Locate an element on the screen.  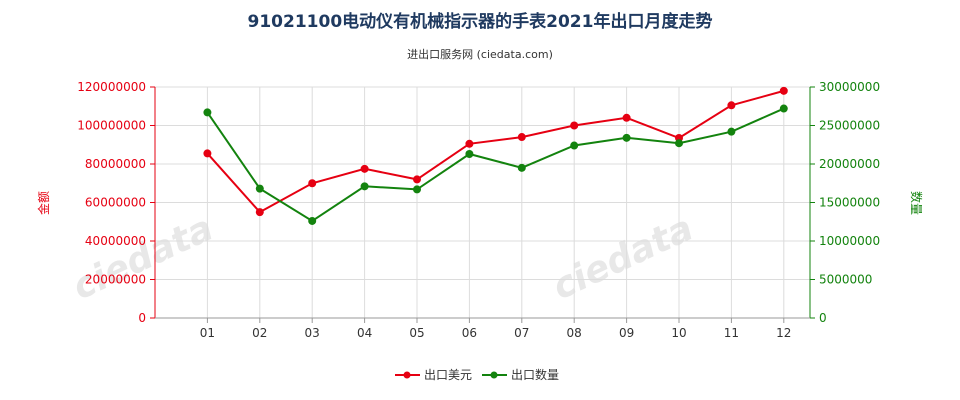
x-tick-label: 10 is located at coordinates (678, 333).